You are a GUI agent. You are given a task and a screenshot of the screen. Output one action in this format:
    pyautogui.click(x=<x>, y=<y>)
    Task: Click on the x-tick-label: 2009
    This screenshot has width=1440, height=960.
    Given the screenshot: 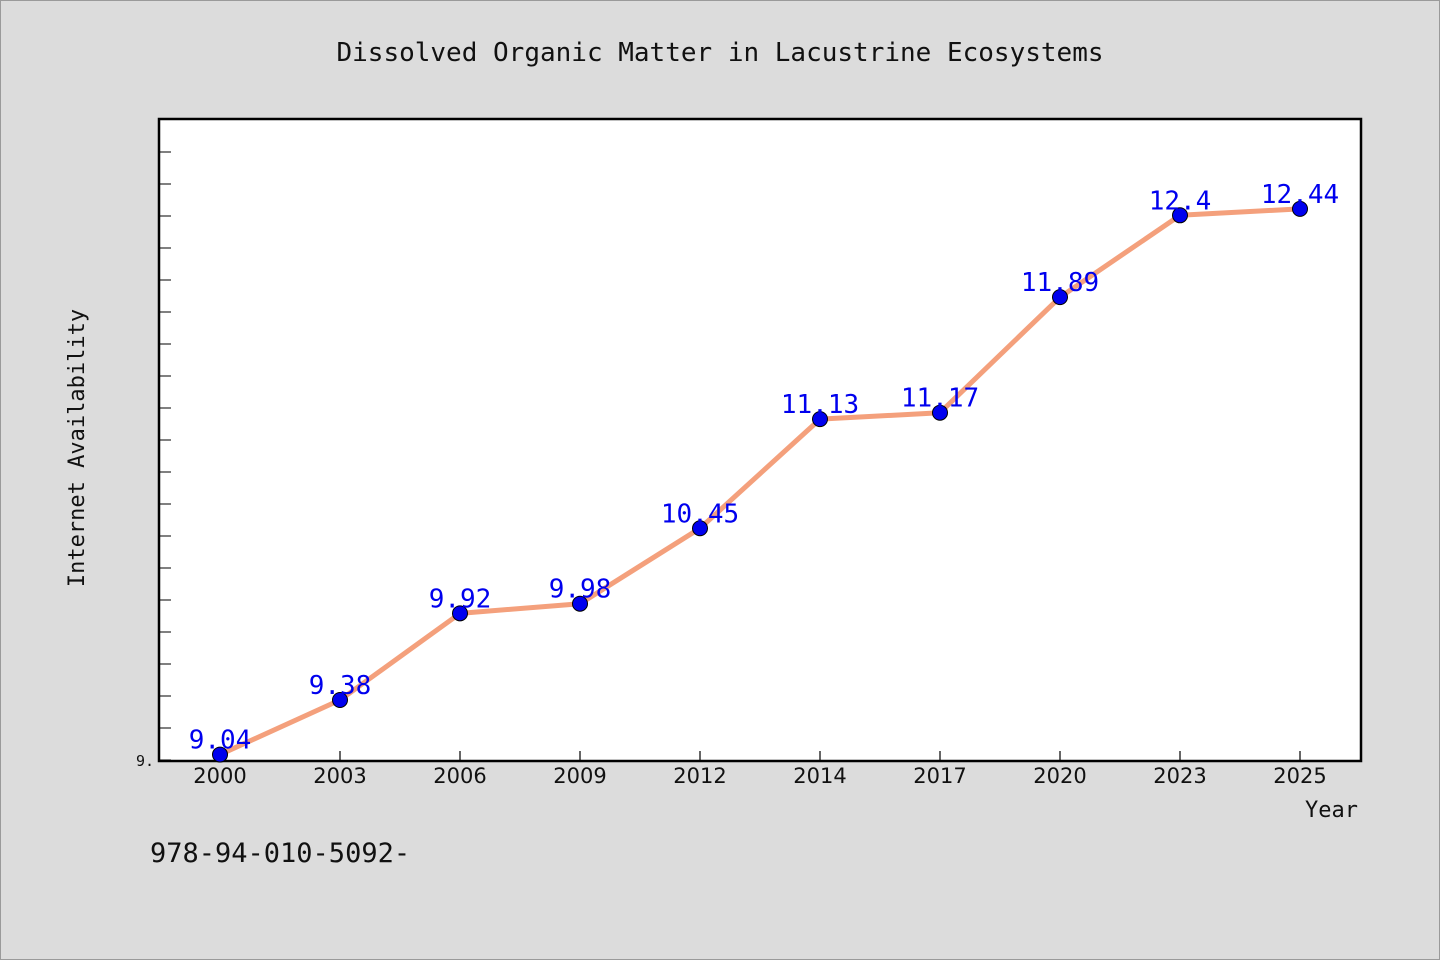 What is the action you would take?
    pyautogui.click(x=579, y=776)
    